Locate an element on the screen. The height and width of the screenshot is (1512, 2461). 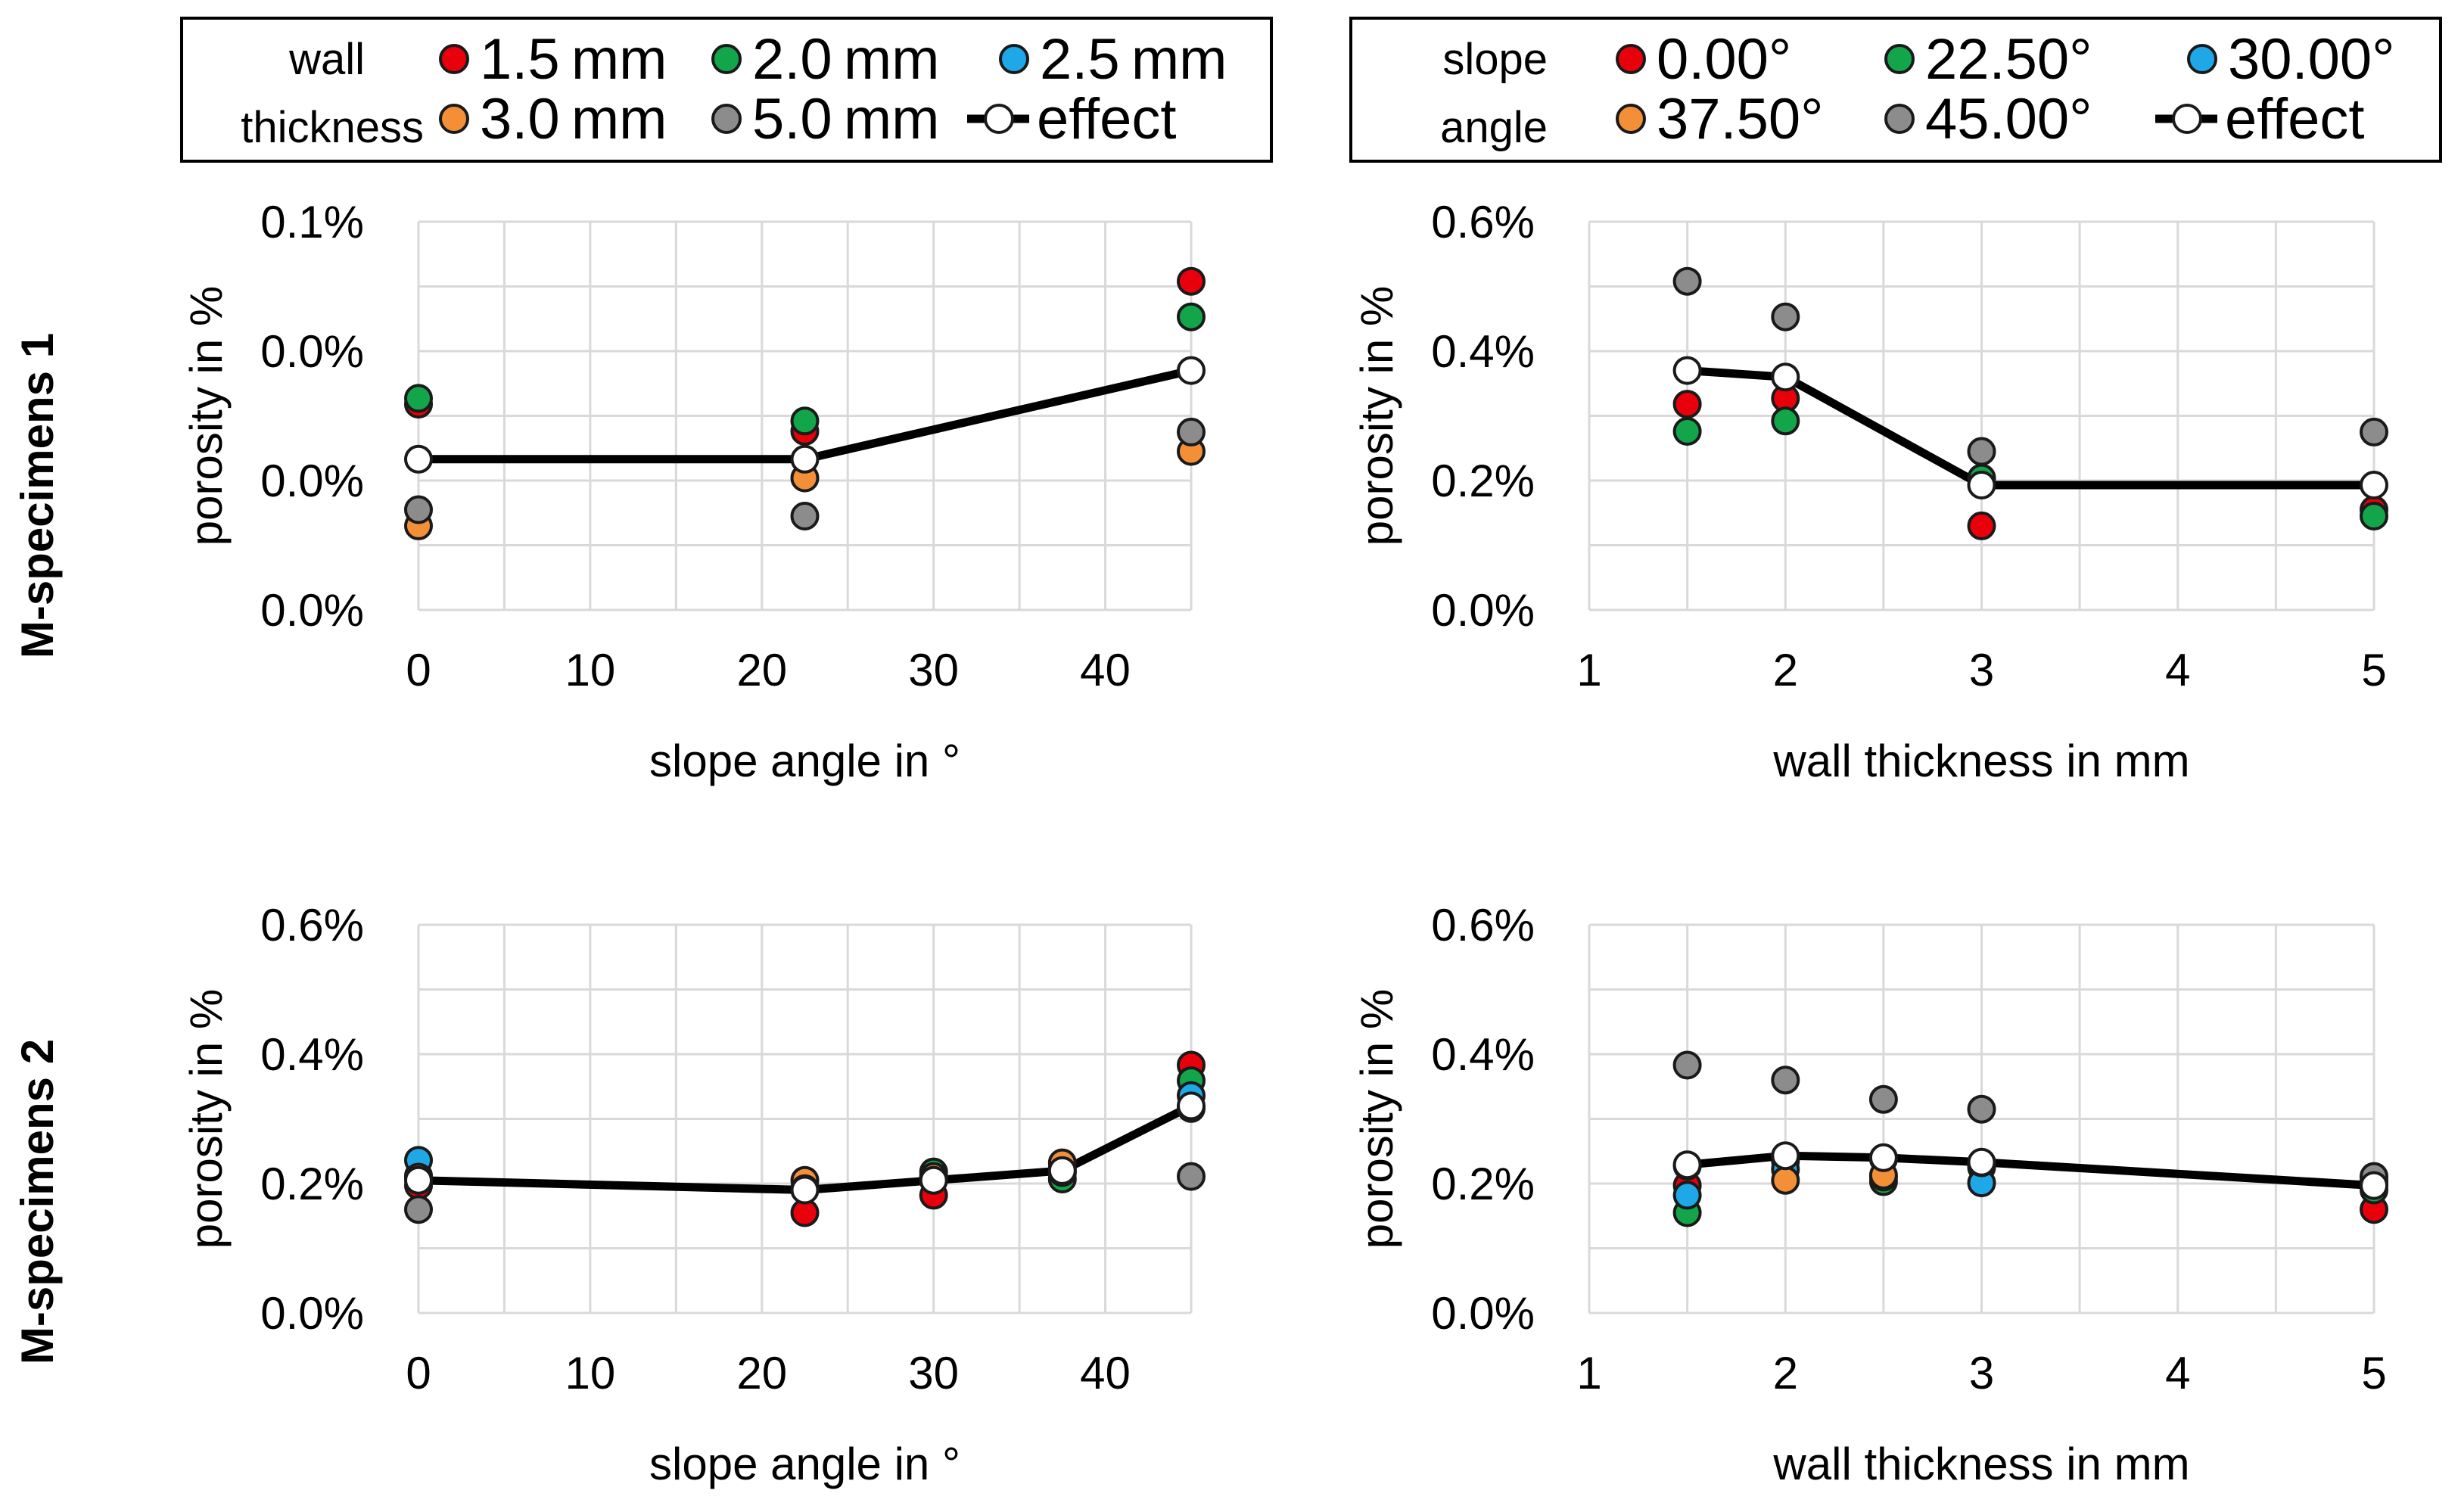
legend-45-00-marker is located at coordinates (1900, 119).